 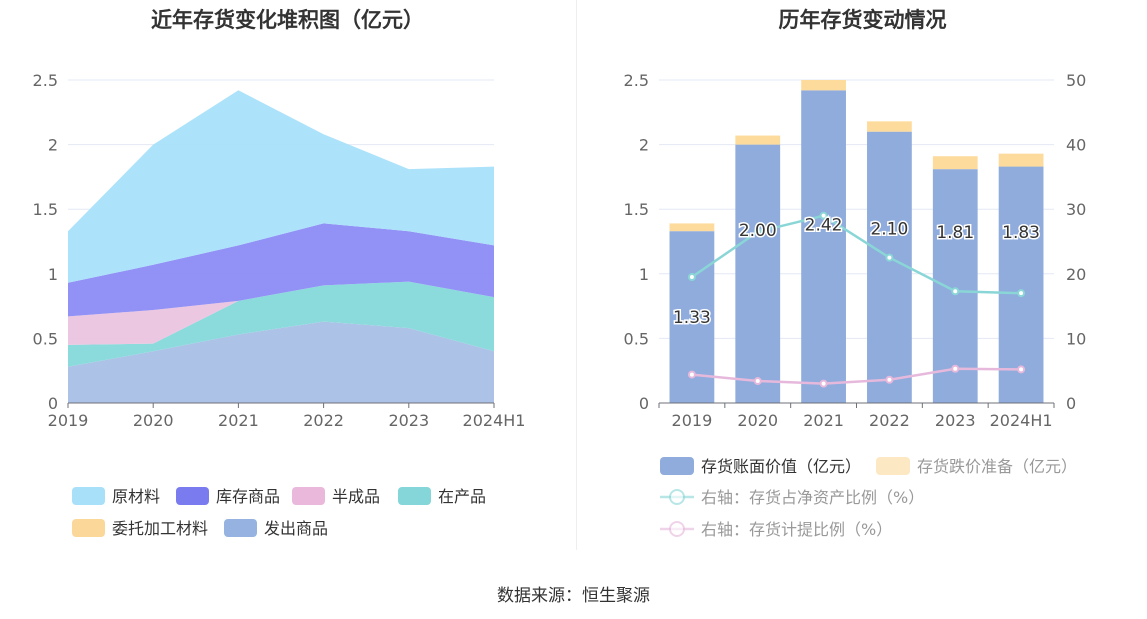 I want to click on legend-label: 委托加工材料, so click(x=160, y=528).